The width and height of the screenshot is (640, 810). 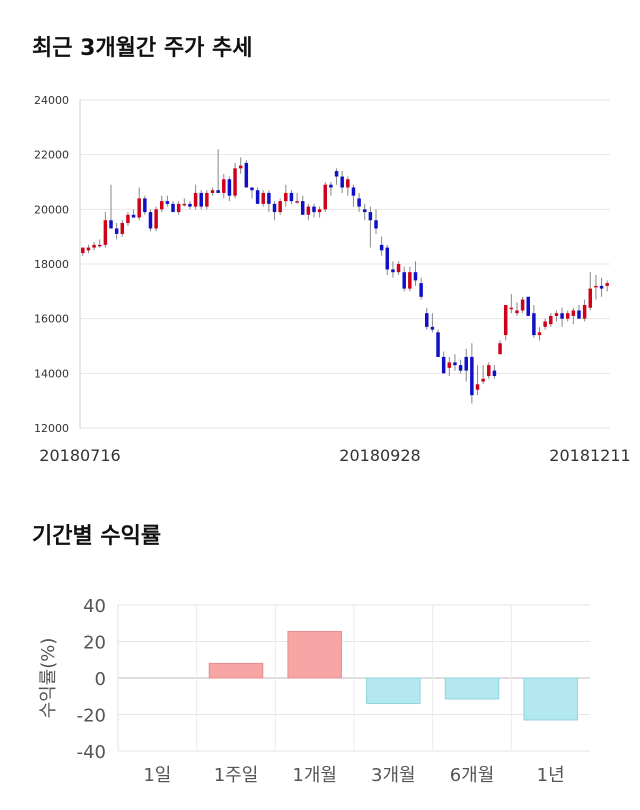 I want to click on returns-y-axis: 40 20 0 -20 -40, so click(x=91, y=679).